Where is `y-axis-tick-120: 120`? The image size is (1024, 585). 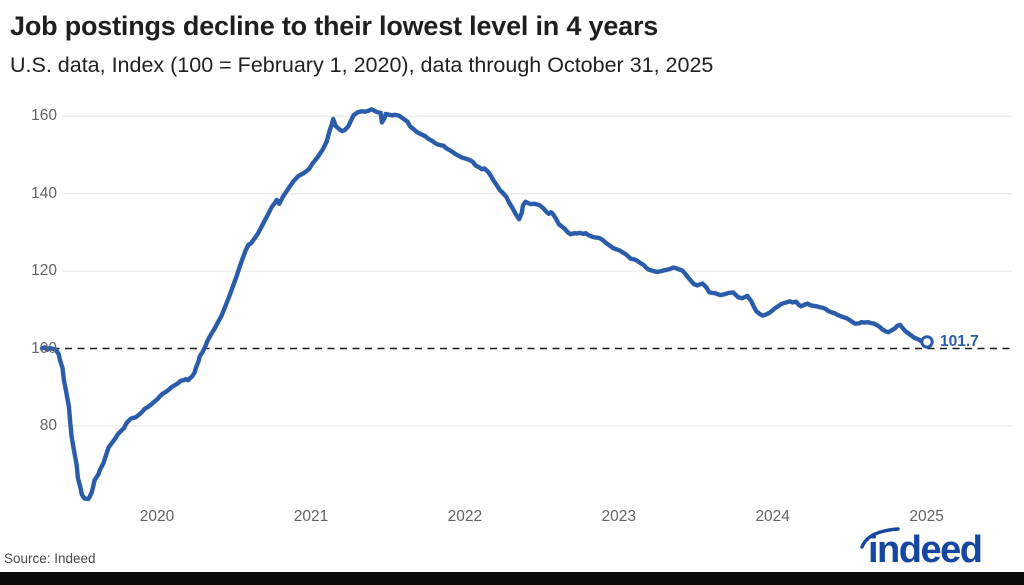
y-axis-tick-120: 120 is located at coordinates (44, 271).